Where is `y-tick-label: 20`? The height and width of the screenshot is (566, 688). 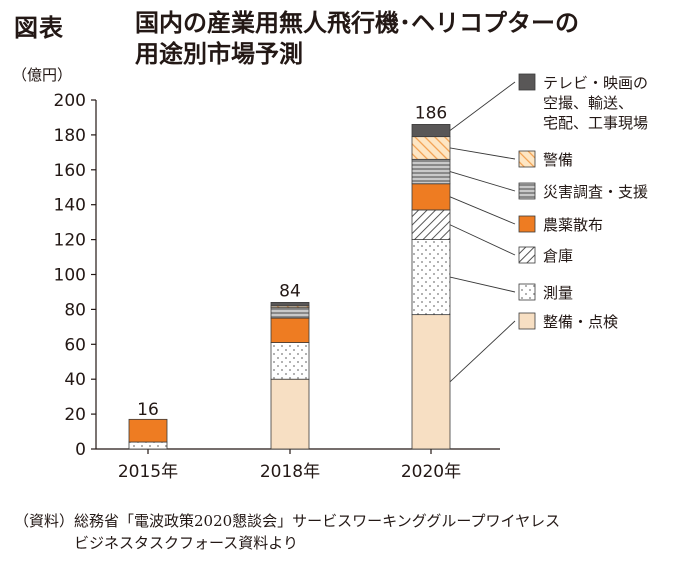 y-tick-label: 20 is located at coordinates (75, 415).